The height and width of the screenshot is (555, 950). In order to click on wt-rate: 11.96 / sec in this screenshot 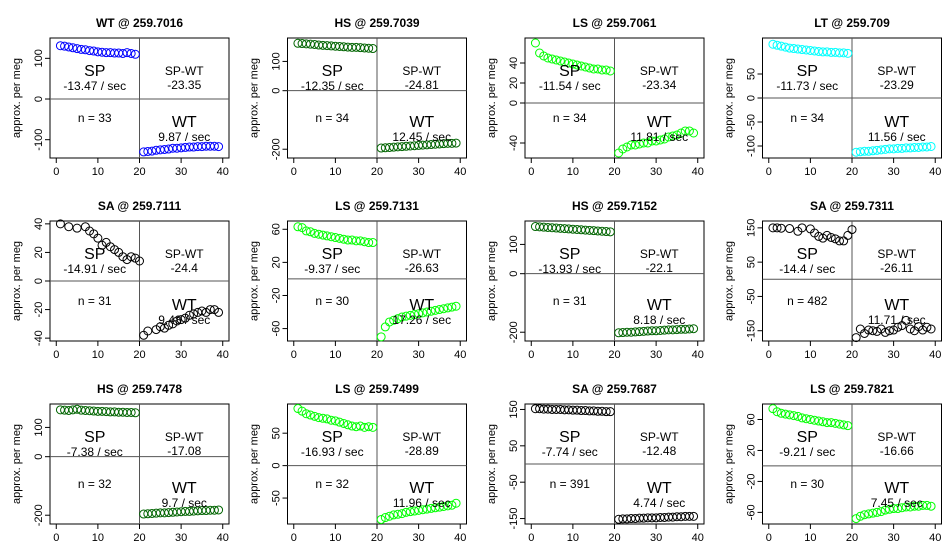, I will do `click(422, 503)`.